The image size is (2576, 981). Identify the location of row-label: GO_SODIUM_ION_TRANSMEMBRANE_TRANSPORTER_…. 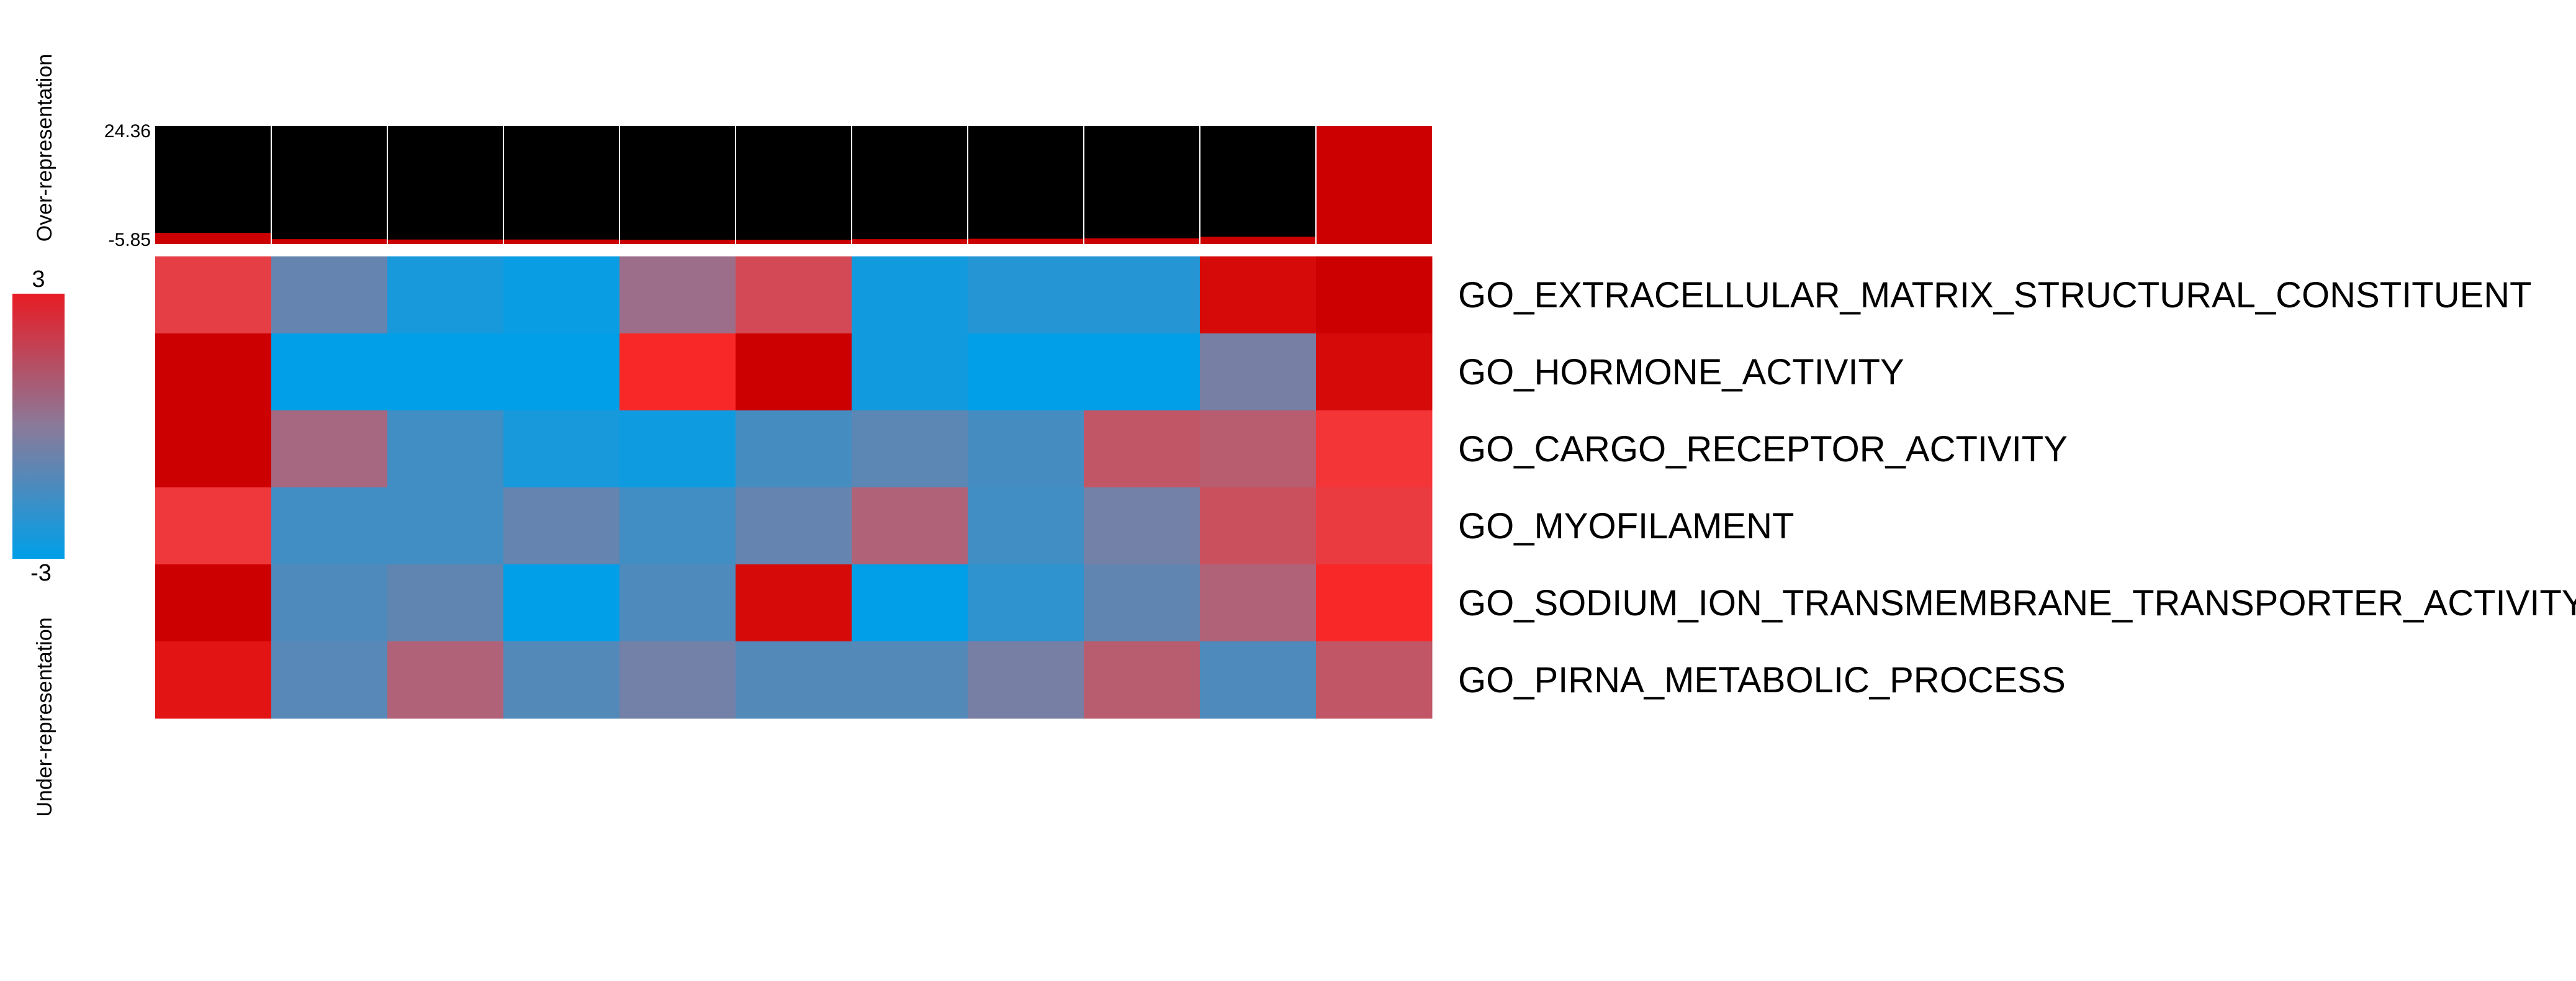
(2017, 603).